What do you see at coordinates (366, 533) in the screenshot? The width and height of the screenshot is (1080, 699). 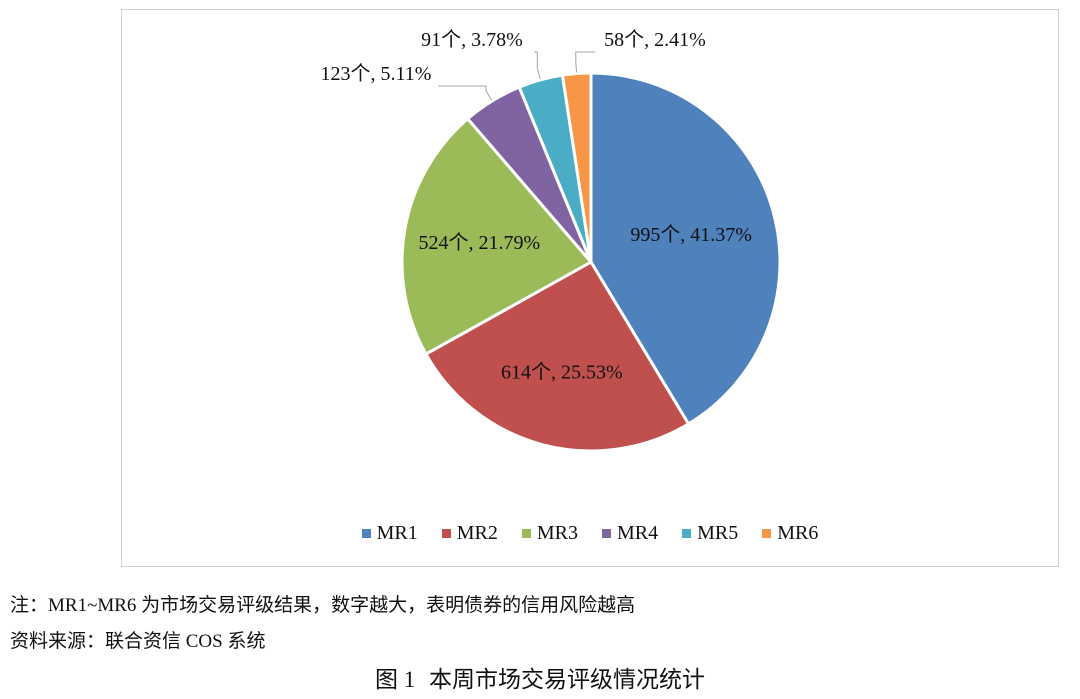 I see `legend-swatch-mr1` at bounding box center [366, 533].